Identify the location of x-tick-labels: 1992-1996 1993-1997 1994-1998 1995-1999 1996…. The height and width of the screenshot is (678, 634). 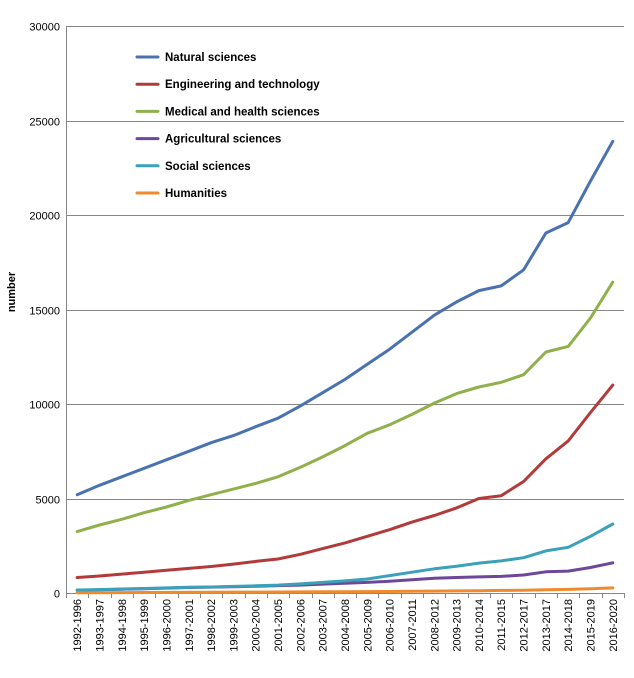
(346, 625).